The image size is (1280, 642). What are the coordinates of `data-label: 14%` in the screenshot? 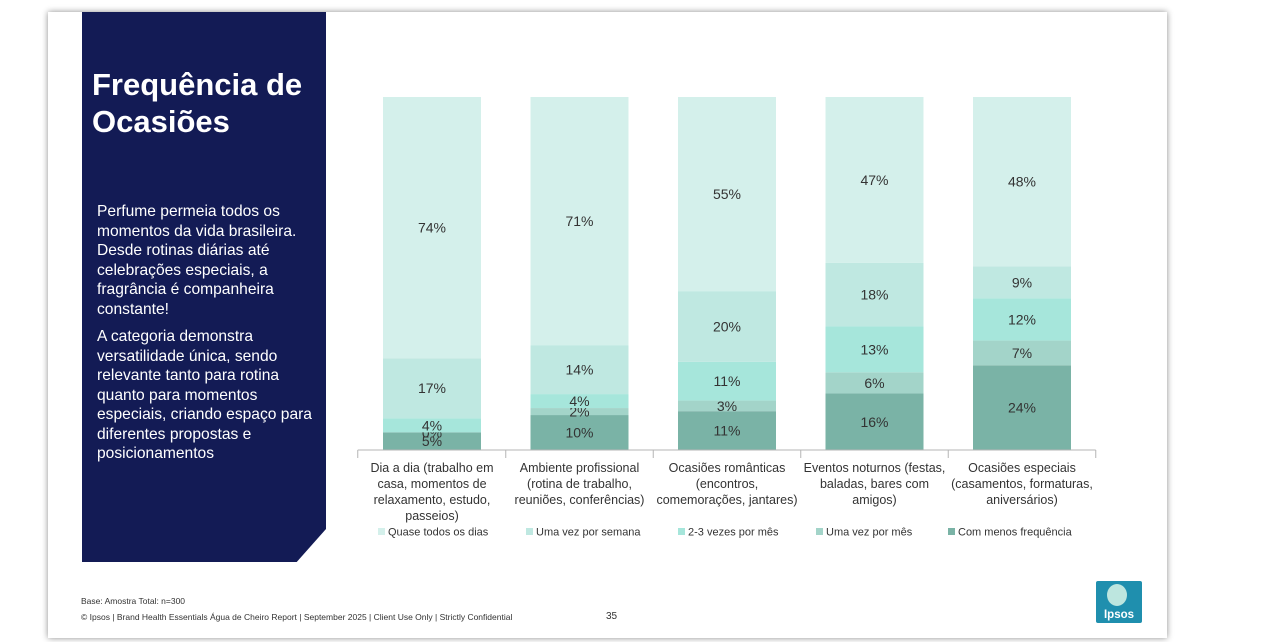 It's located at (579, 370).